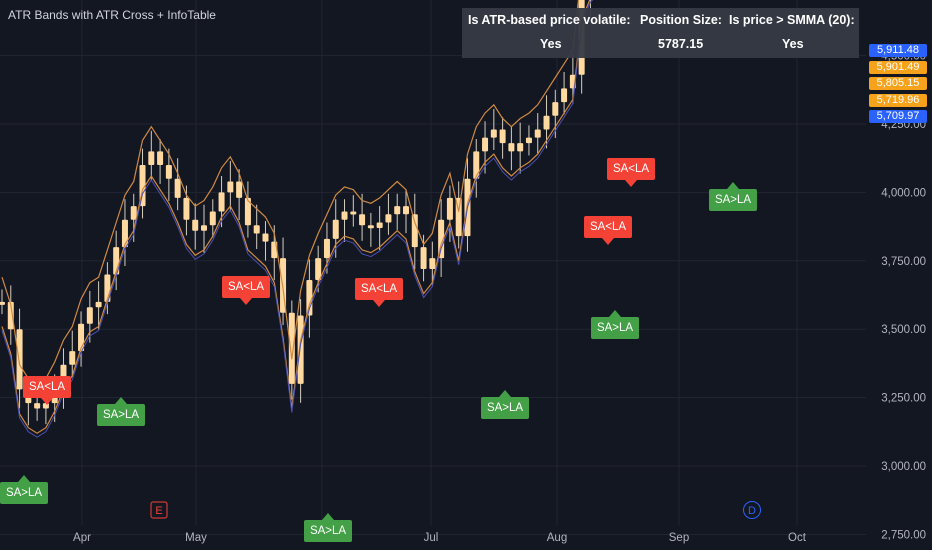  Describe the element at coordinates (196, 538) in the screenshot. I see `x-tick-label: May` at that location.